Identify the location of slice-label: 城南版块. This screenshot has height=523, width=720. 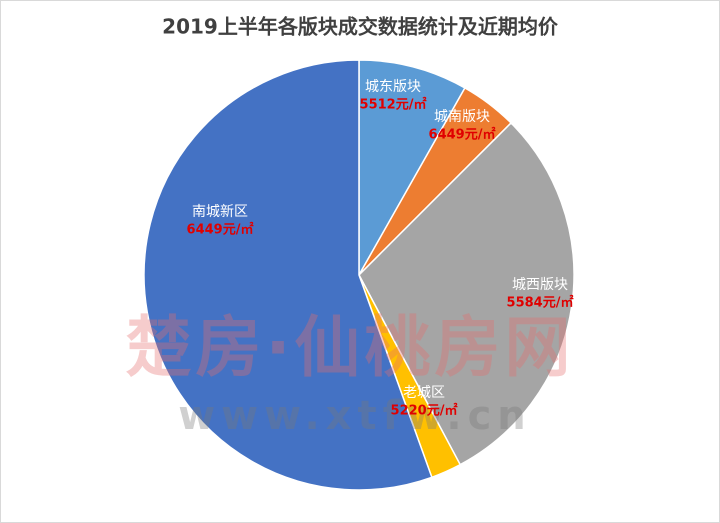
(462, 117).